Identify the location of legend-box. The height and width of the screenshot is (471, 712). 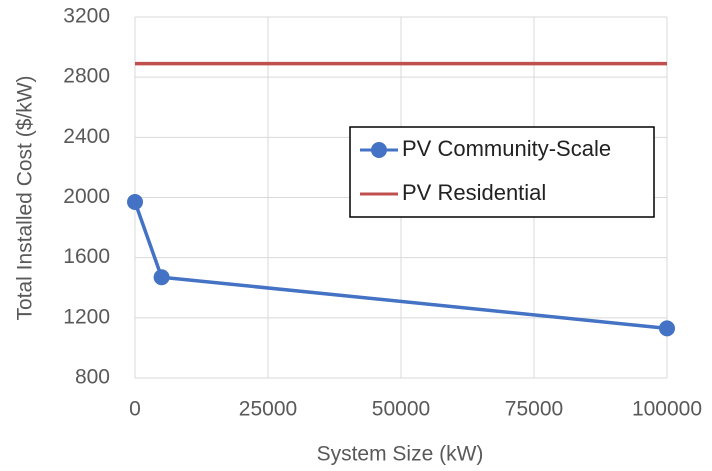
(502, 172).